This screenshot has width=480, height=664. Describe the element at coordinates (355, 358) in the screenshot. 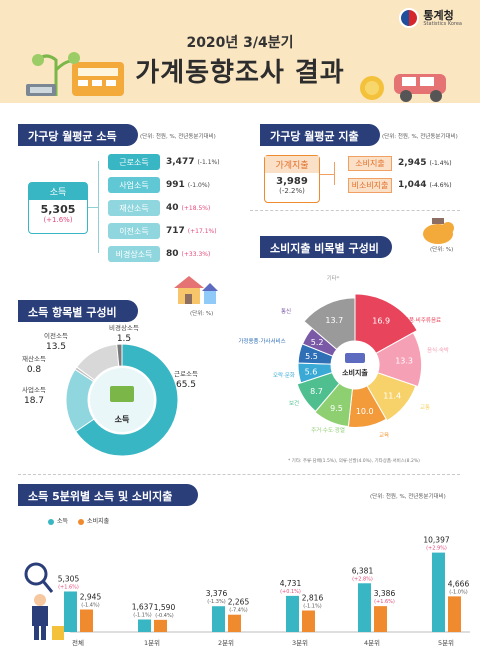

I see `cart-icon` at that location.